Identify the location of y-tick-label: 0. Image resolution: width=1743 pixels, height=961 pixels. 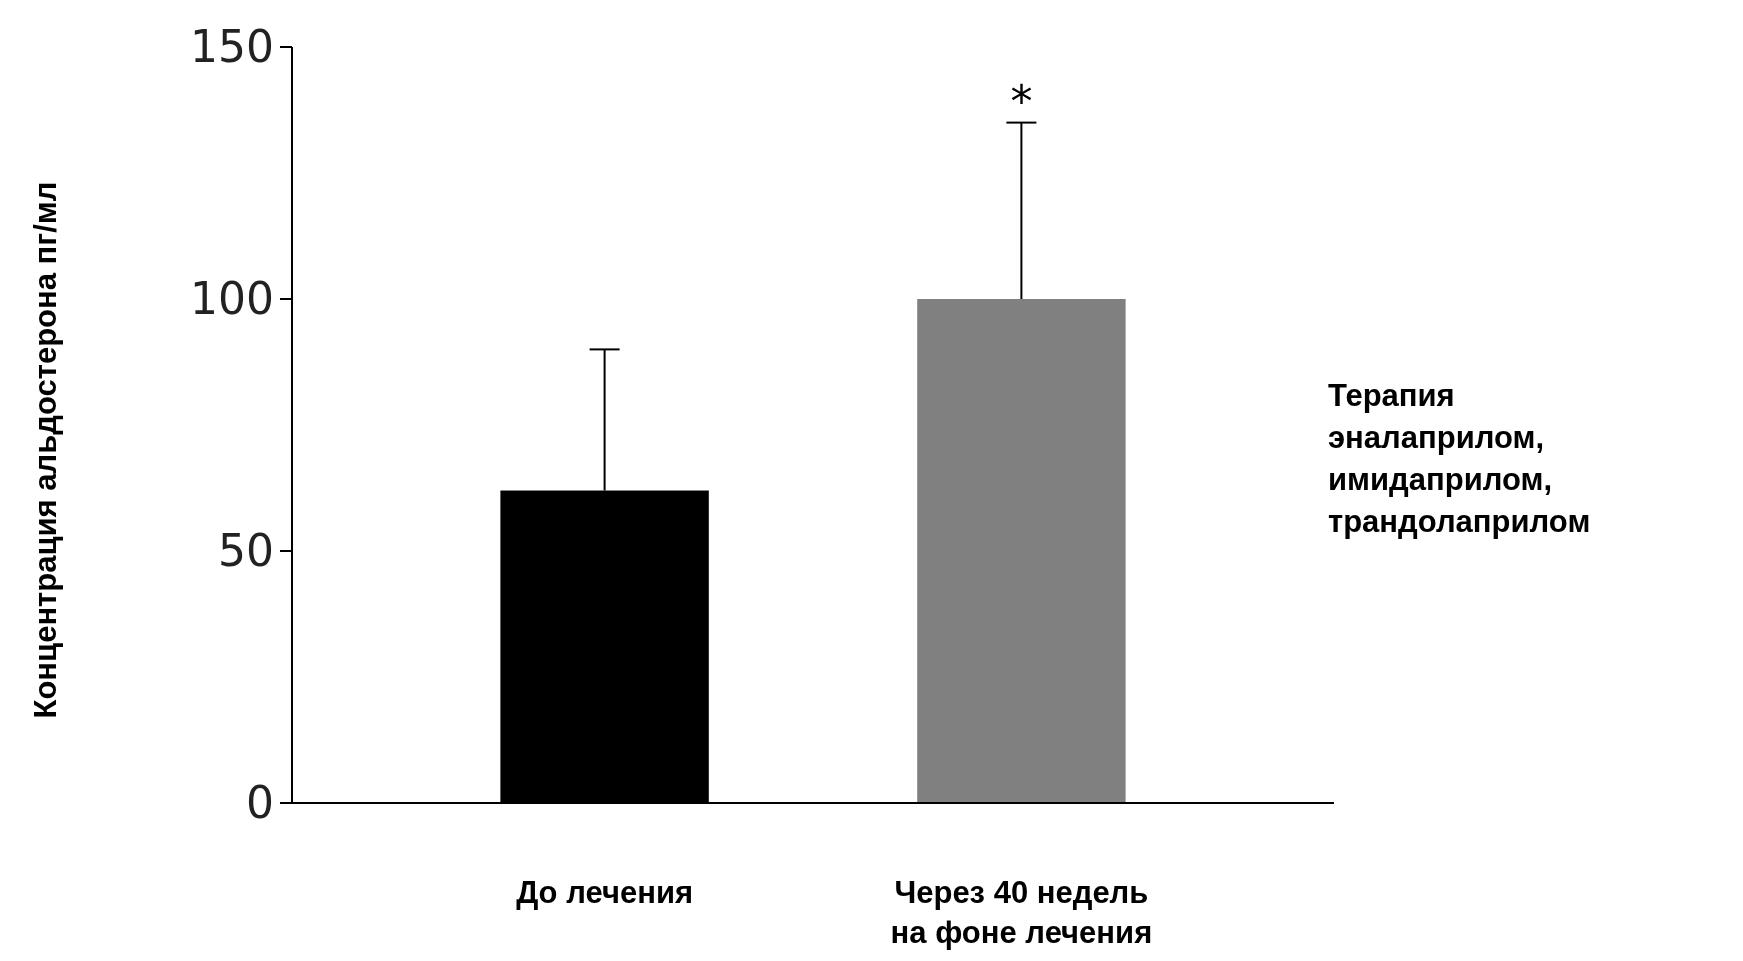
(260, 803).